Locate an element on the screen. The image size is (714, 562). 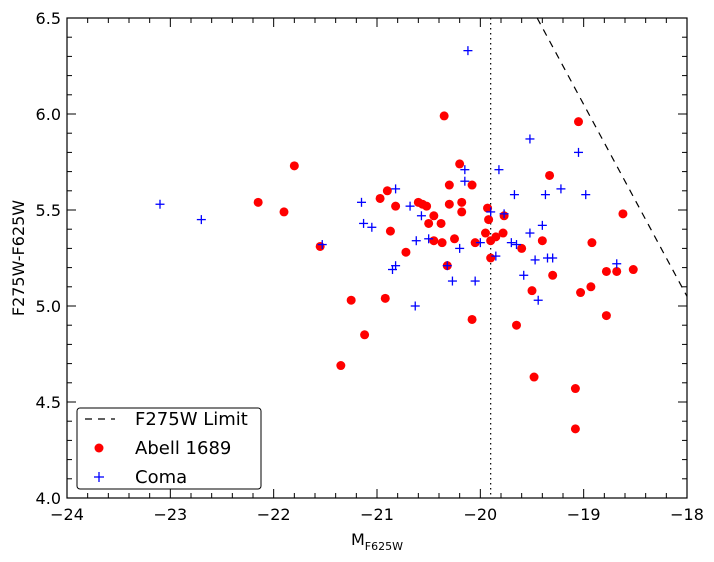
x-axis-label-main: M is located at coordinates (358, 539).